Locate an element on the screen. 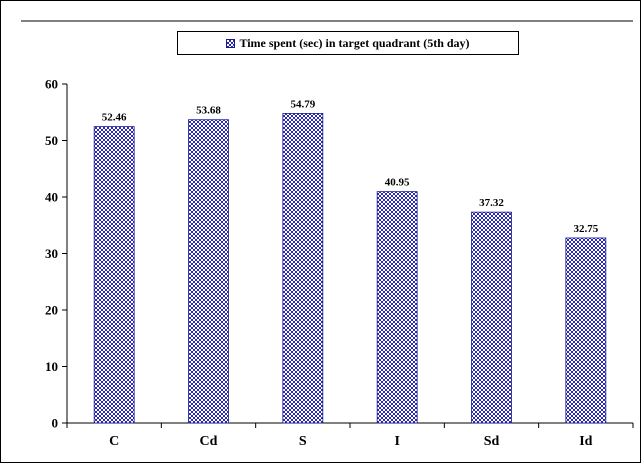  legend-swatch-icon is located at coordinates (231, 43).